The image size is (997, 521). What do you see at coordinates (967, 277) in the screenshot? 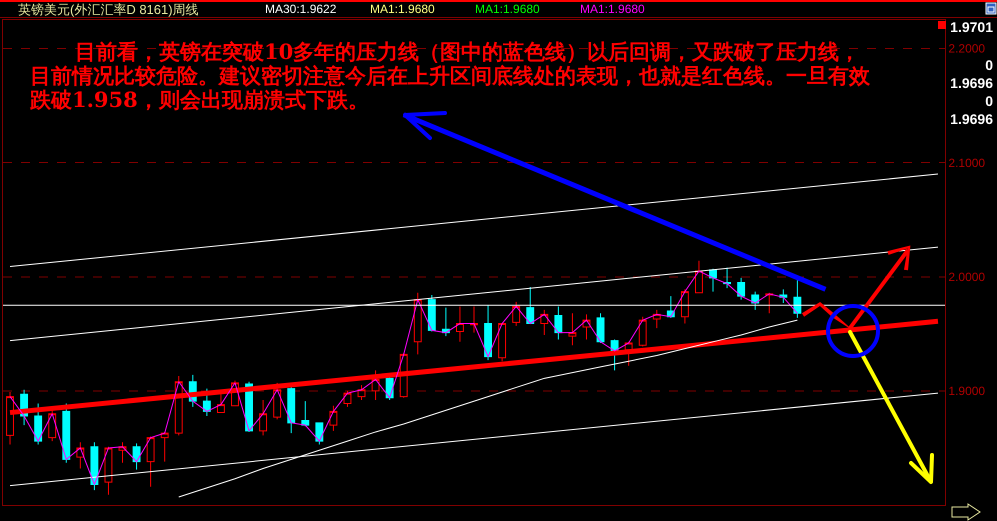
I see `y-tick-label: 2.0000` at bounding box center [967, 277].